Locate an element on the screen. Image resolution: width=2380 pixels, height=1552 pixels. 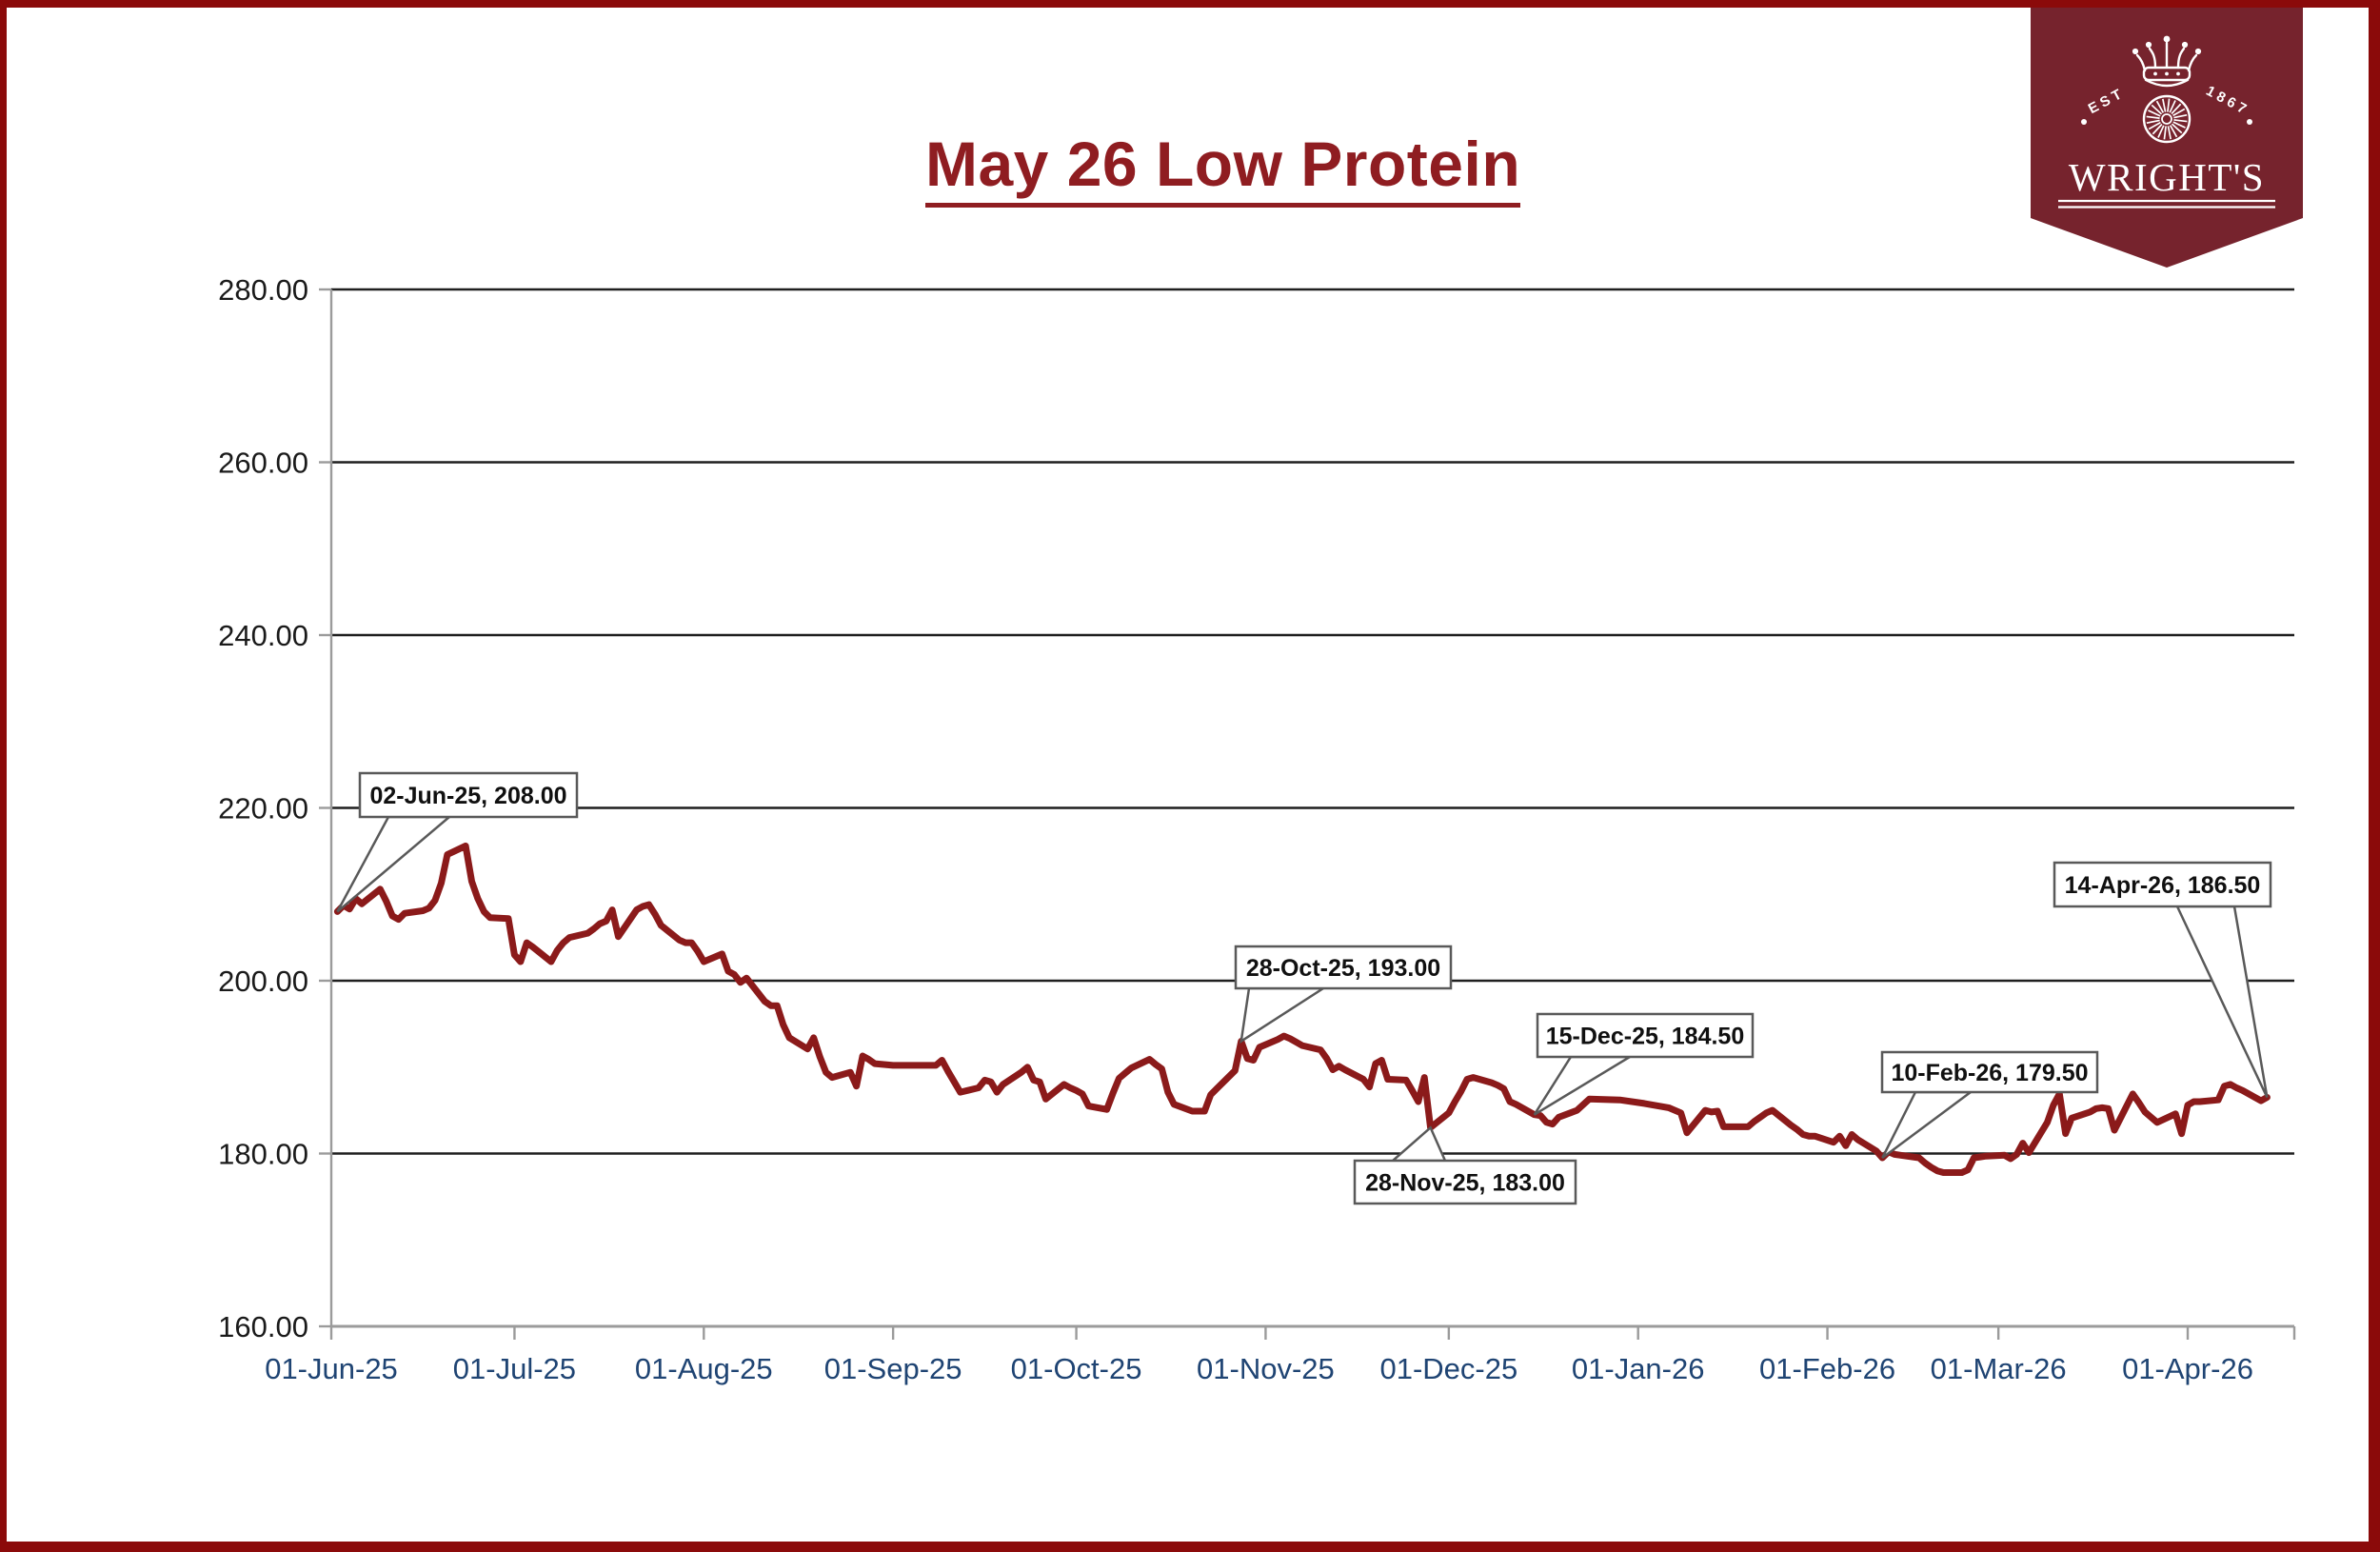
x-tick-label: 01-Aug-25 is located at coordinates (704, 1368).